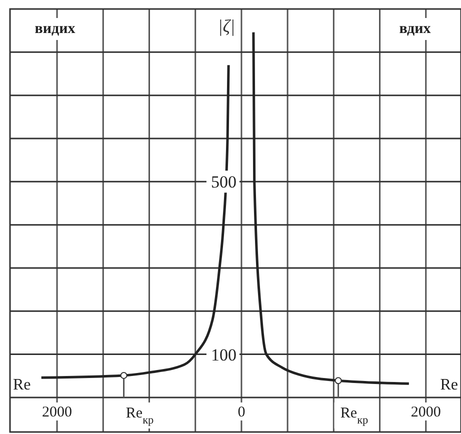 The height and width of the screenshot is (434, 461). Describe the element at coordinates (223, 354) in the screenshot. I see `y-tick-label: 100` at that location.